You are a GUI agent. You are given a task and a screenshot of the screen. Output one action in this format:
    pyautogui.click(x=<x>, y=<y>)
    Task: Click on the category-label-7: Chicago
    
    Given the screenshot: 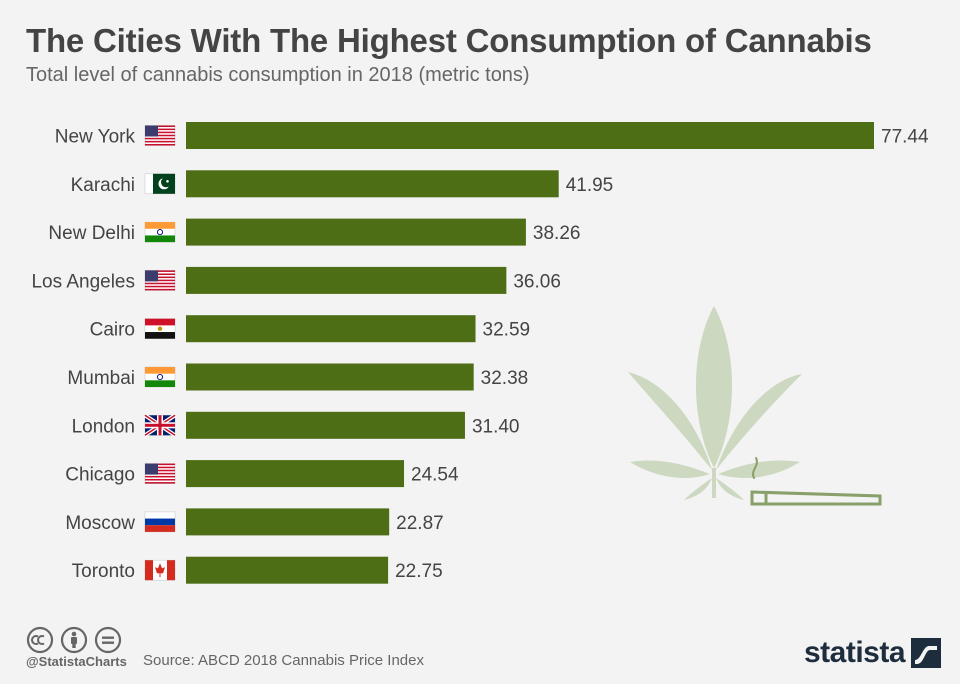 What is the action you would take?
    pyautogui.click(x=100, y=475)
    